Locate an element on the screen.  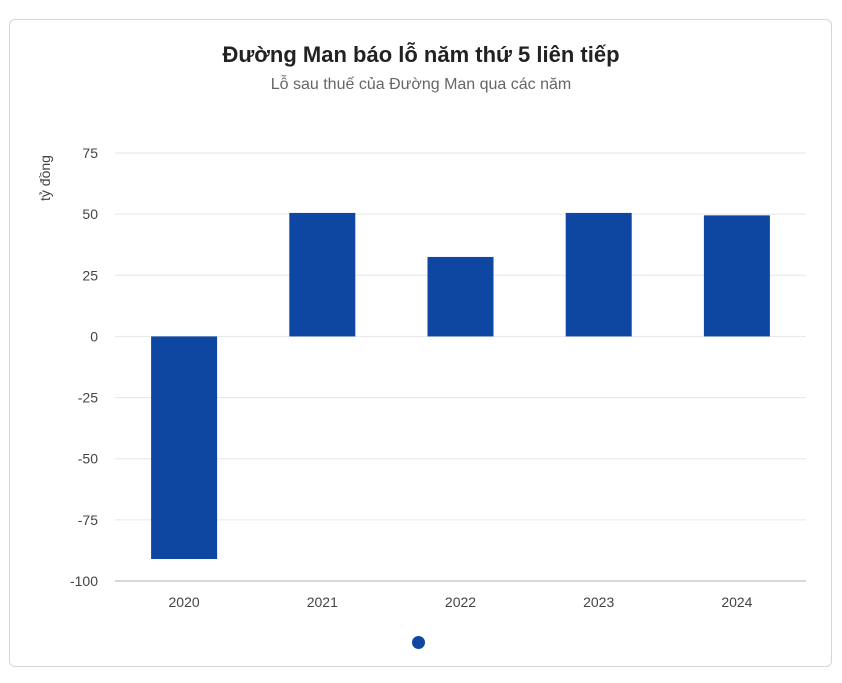
y-tick-label: -75 is located at coordinates (88, 520).